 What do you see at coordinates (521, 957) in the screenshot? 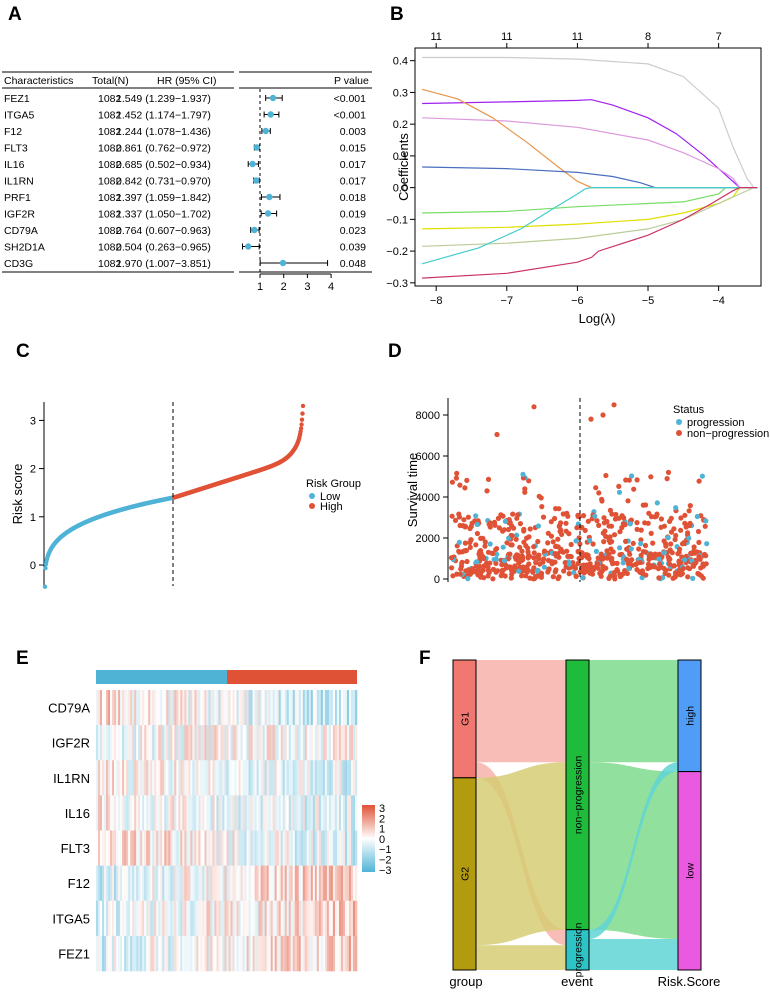
I see `flow-group-event` at bounding box center [521, 957].